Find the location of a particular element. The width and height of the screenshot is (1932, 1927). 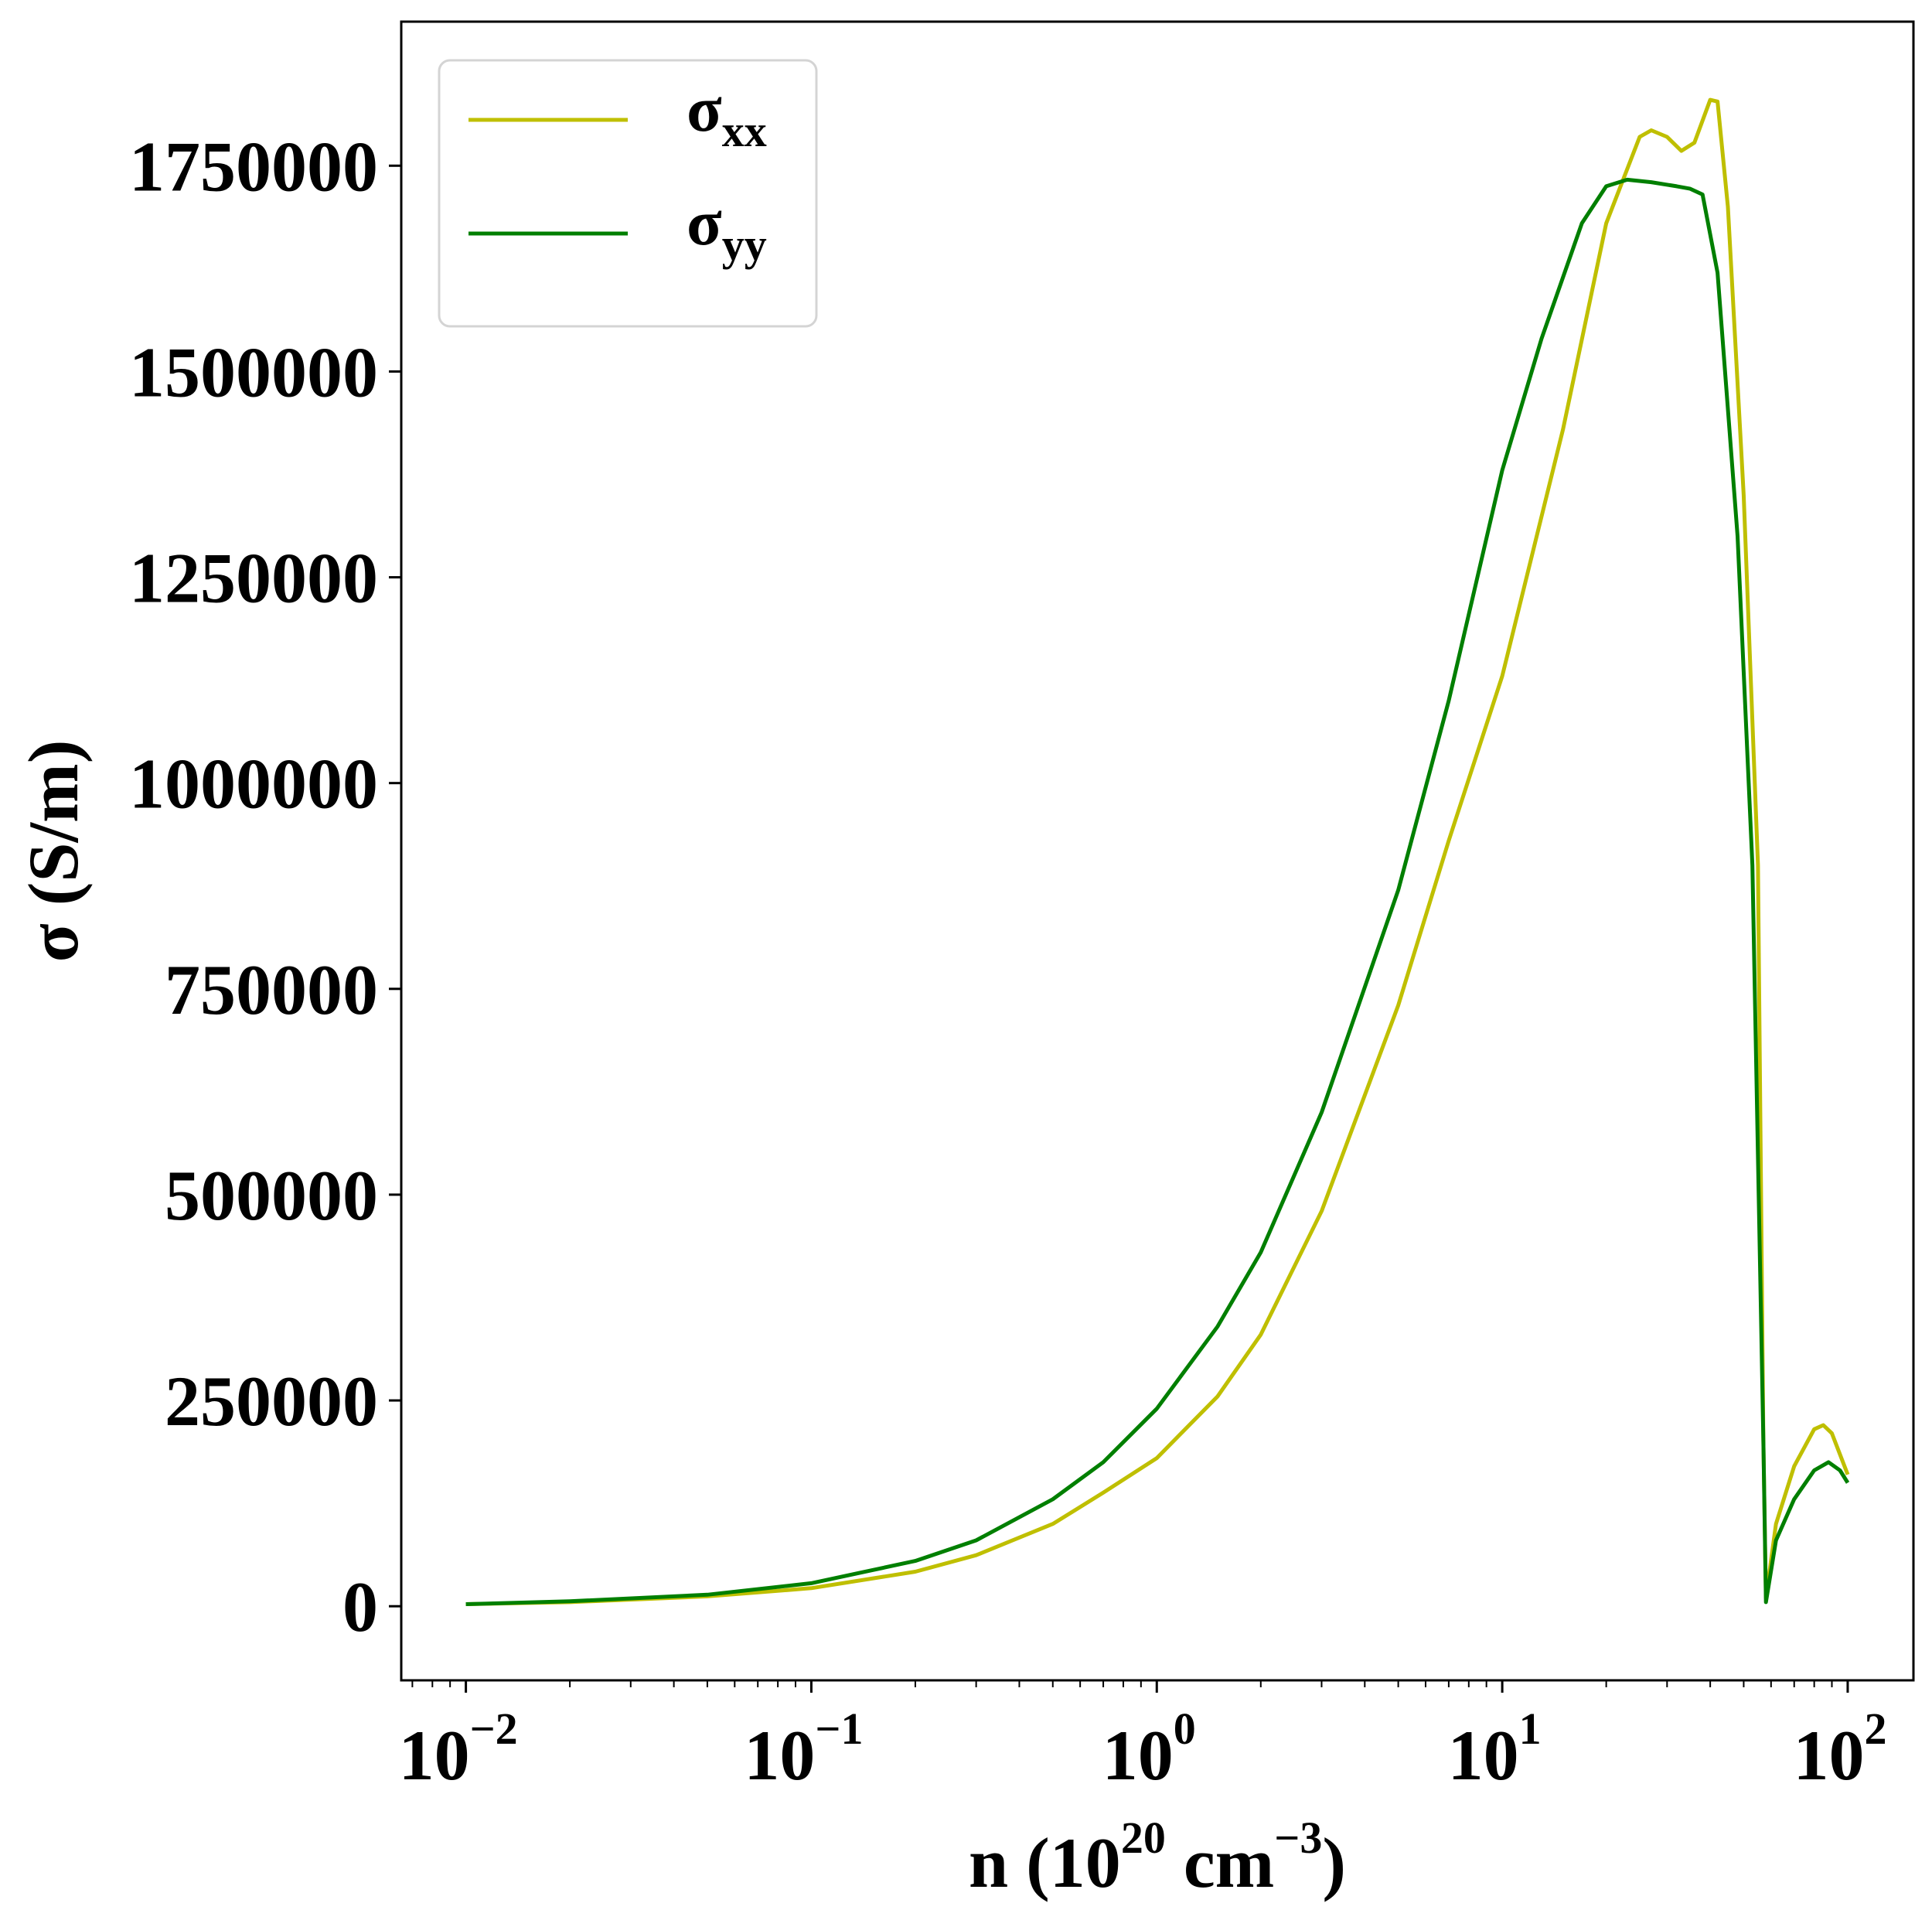

x-tick-label: 10⁻² is located at coordinates (458, 1749).